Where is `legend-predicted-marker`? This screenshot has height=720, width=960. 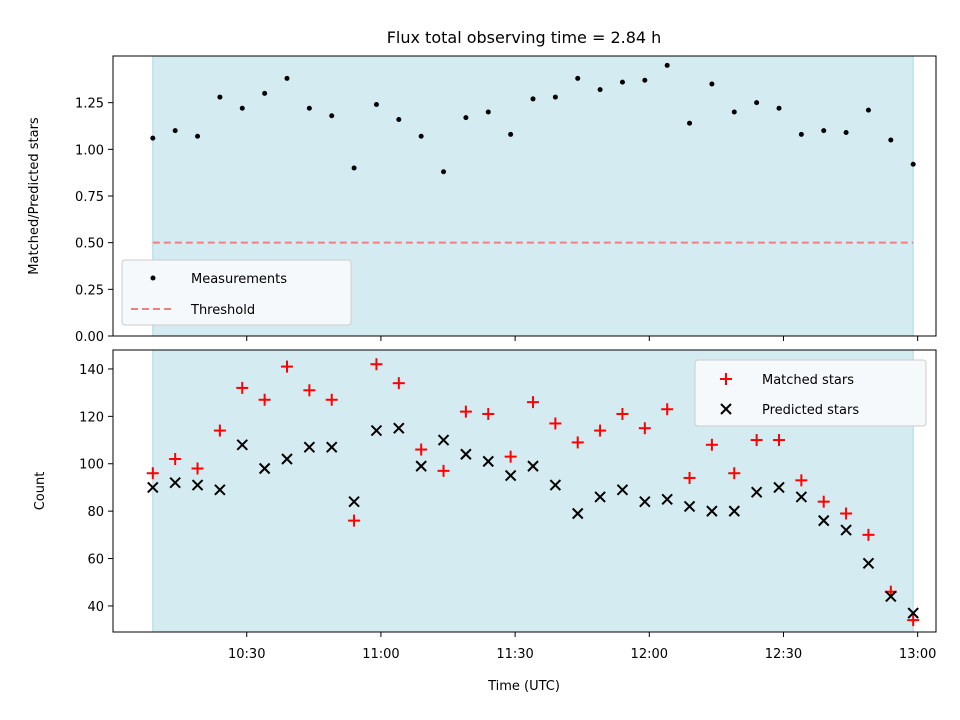
legend-predicted-marker is located at coordinates (726, 409).